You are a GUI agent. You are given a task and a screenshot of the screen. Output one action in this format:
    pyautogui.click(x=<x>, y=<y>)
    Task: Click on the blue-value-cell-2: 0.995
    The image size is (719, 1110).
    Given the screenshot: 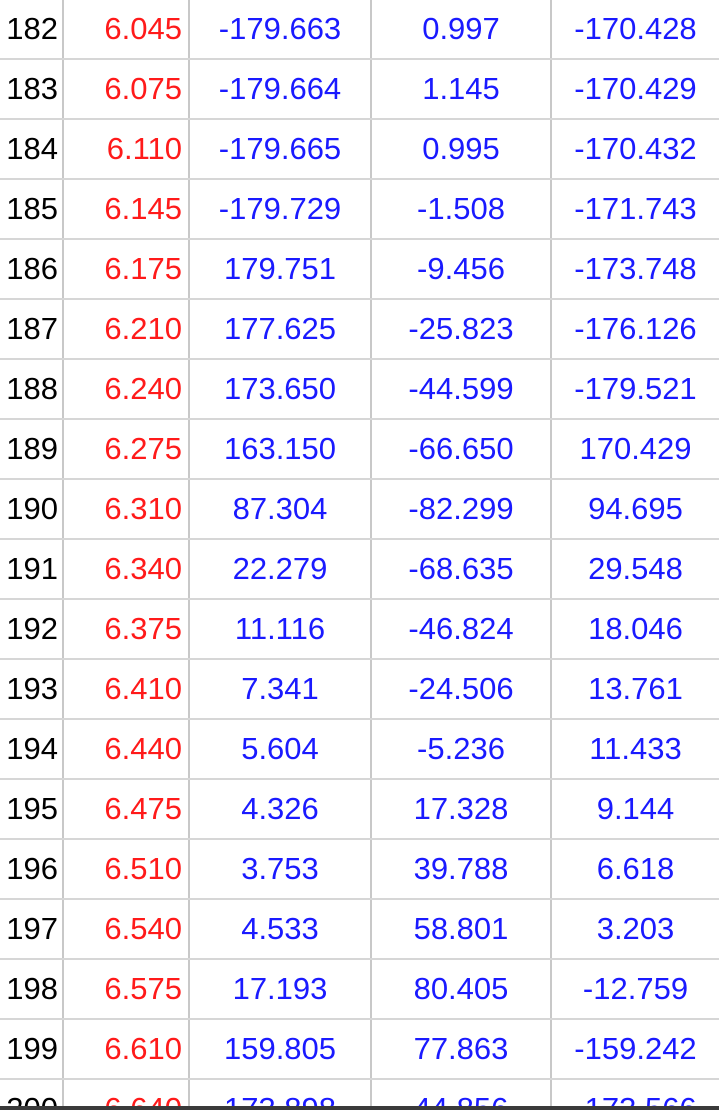 What is the action you would take?
    pyautogui.click(x=461, y=149)
    